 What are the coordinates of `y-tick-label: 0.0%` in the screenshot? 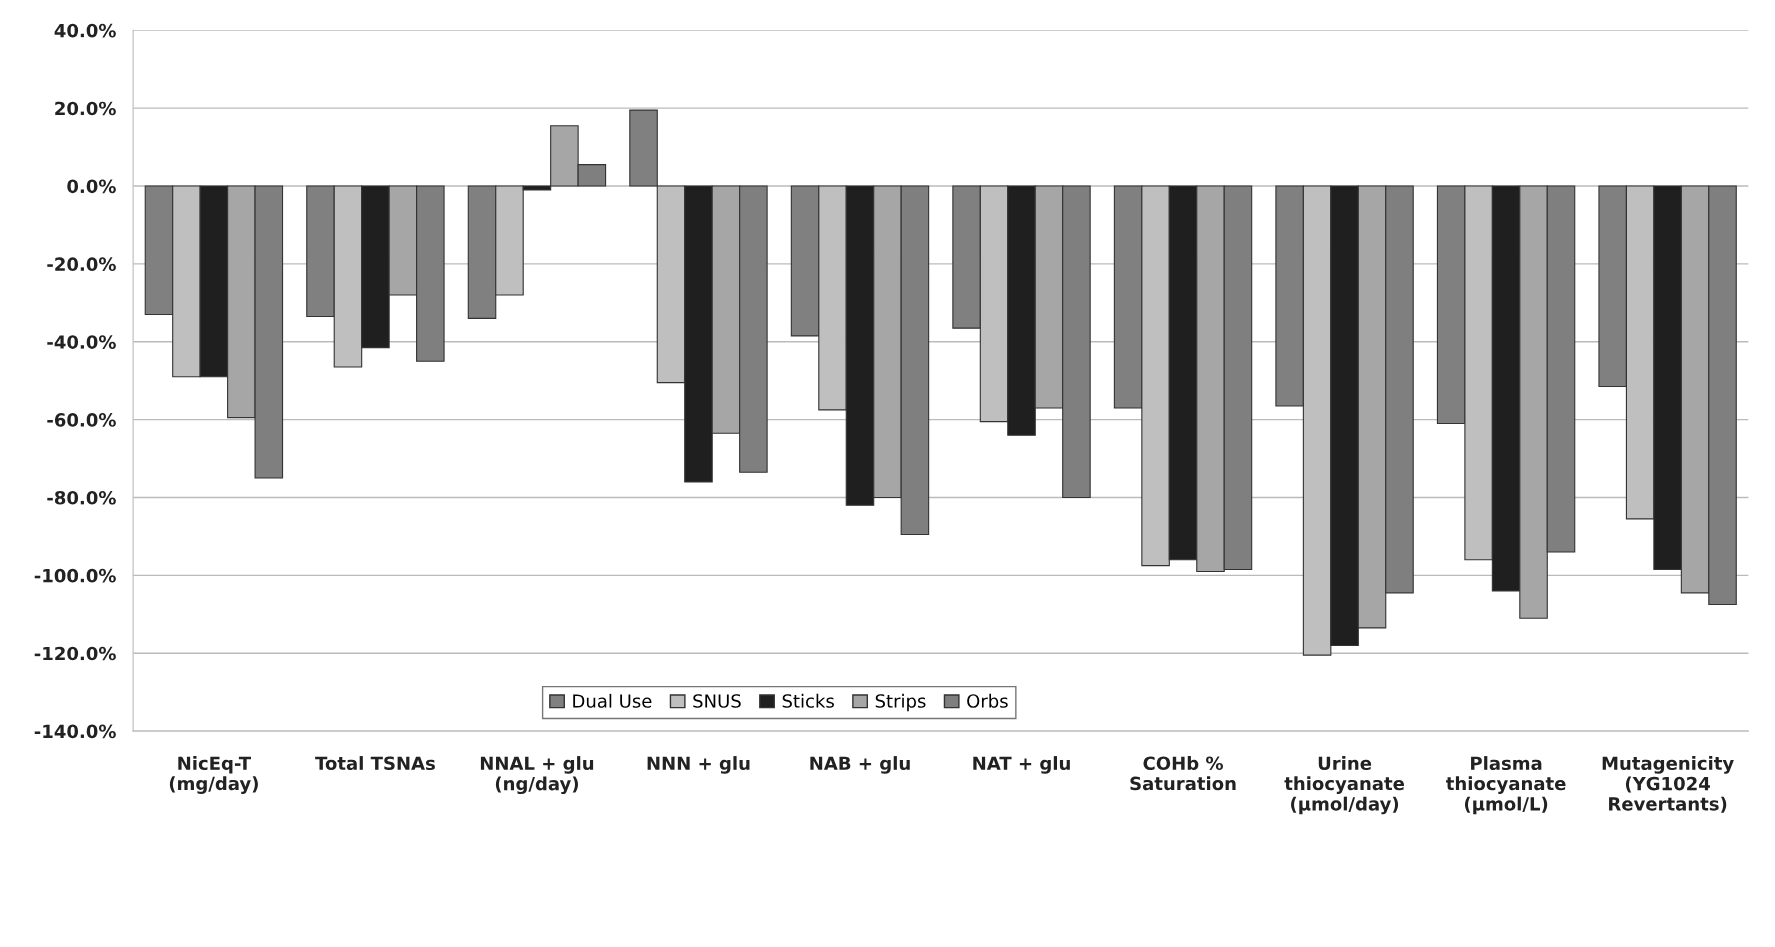 It's located at (91, 186).